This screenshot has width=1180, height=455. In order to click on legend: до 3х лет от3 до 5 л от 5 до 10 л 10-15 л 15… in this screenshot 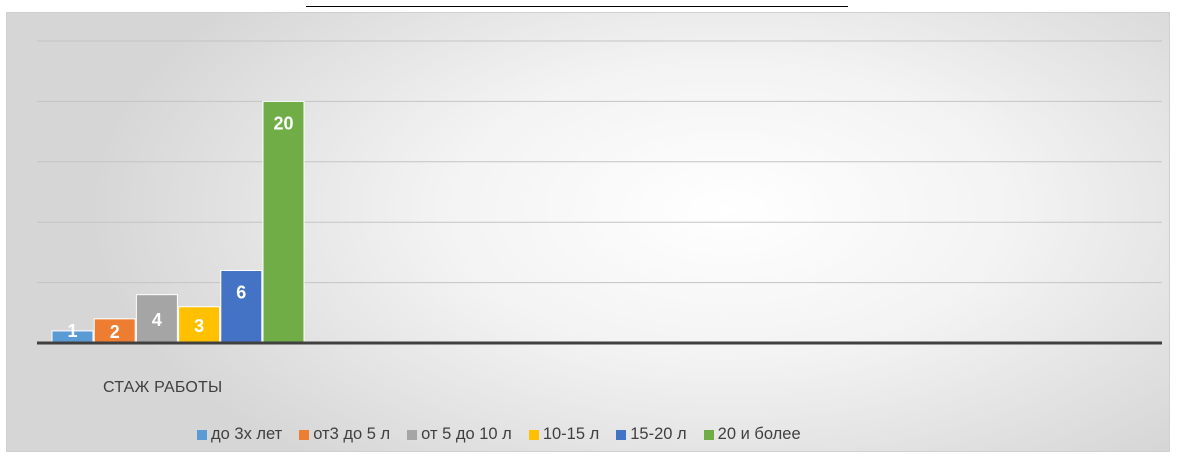, I will do `click(507, 434)`.